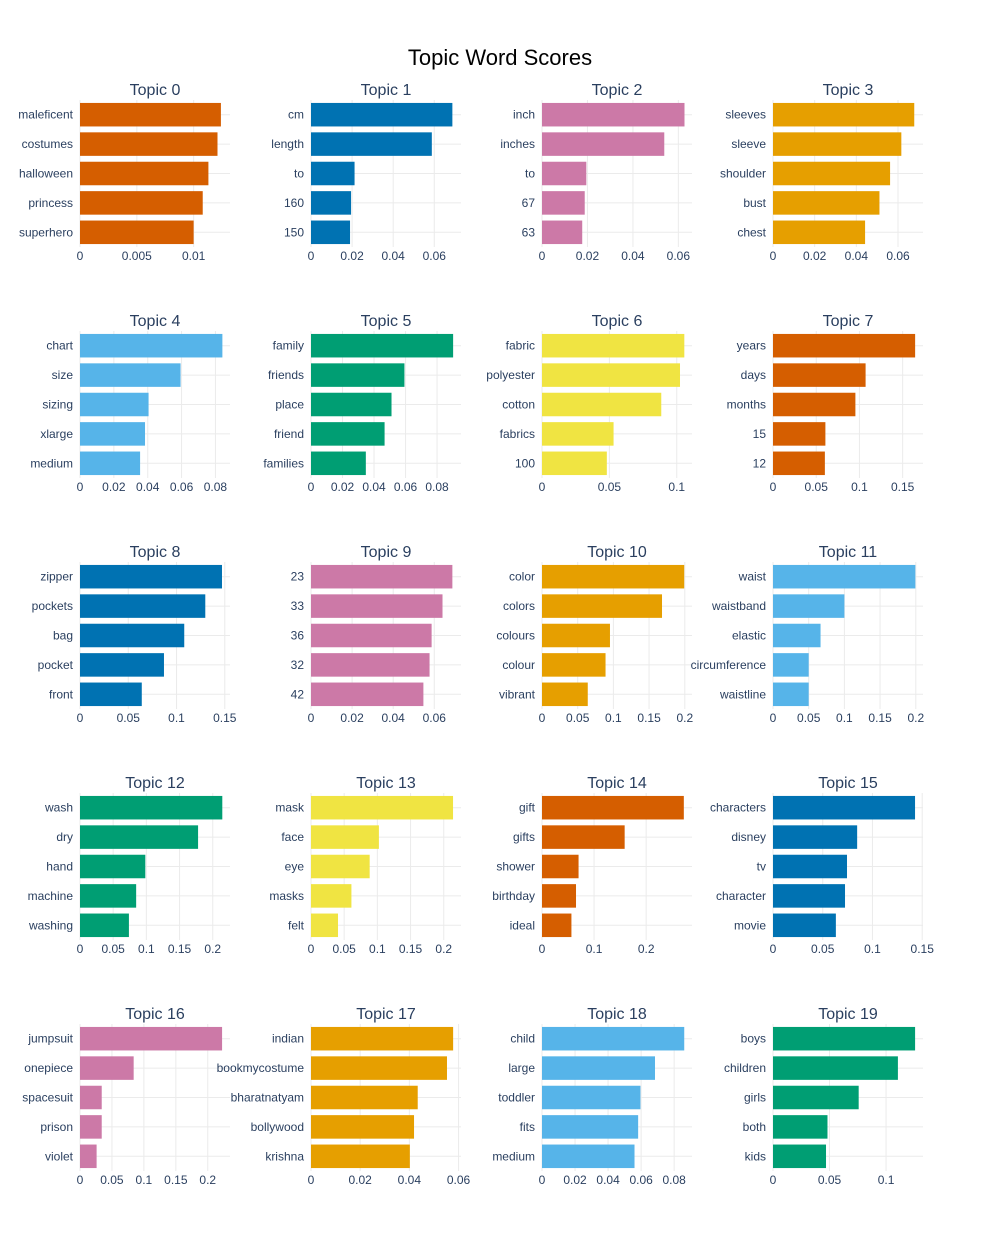 The image size is (1000, 1250). I want to click on bar-to, so click(333, 173).